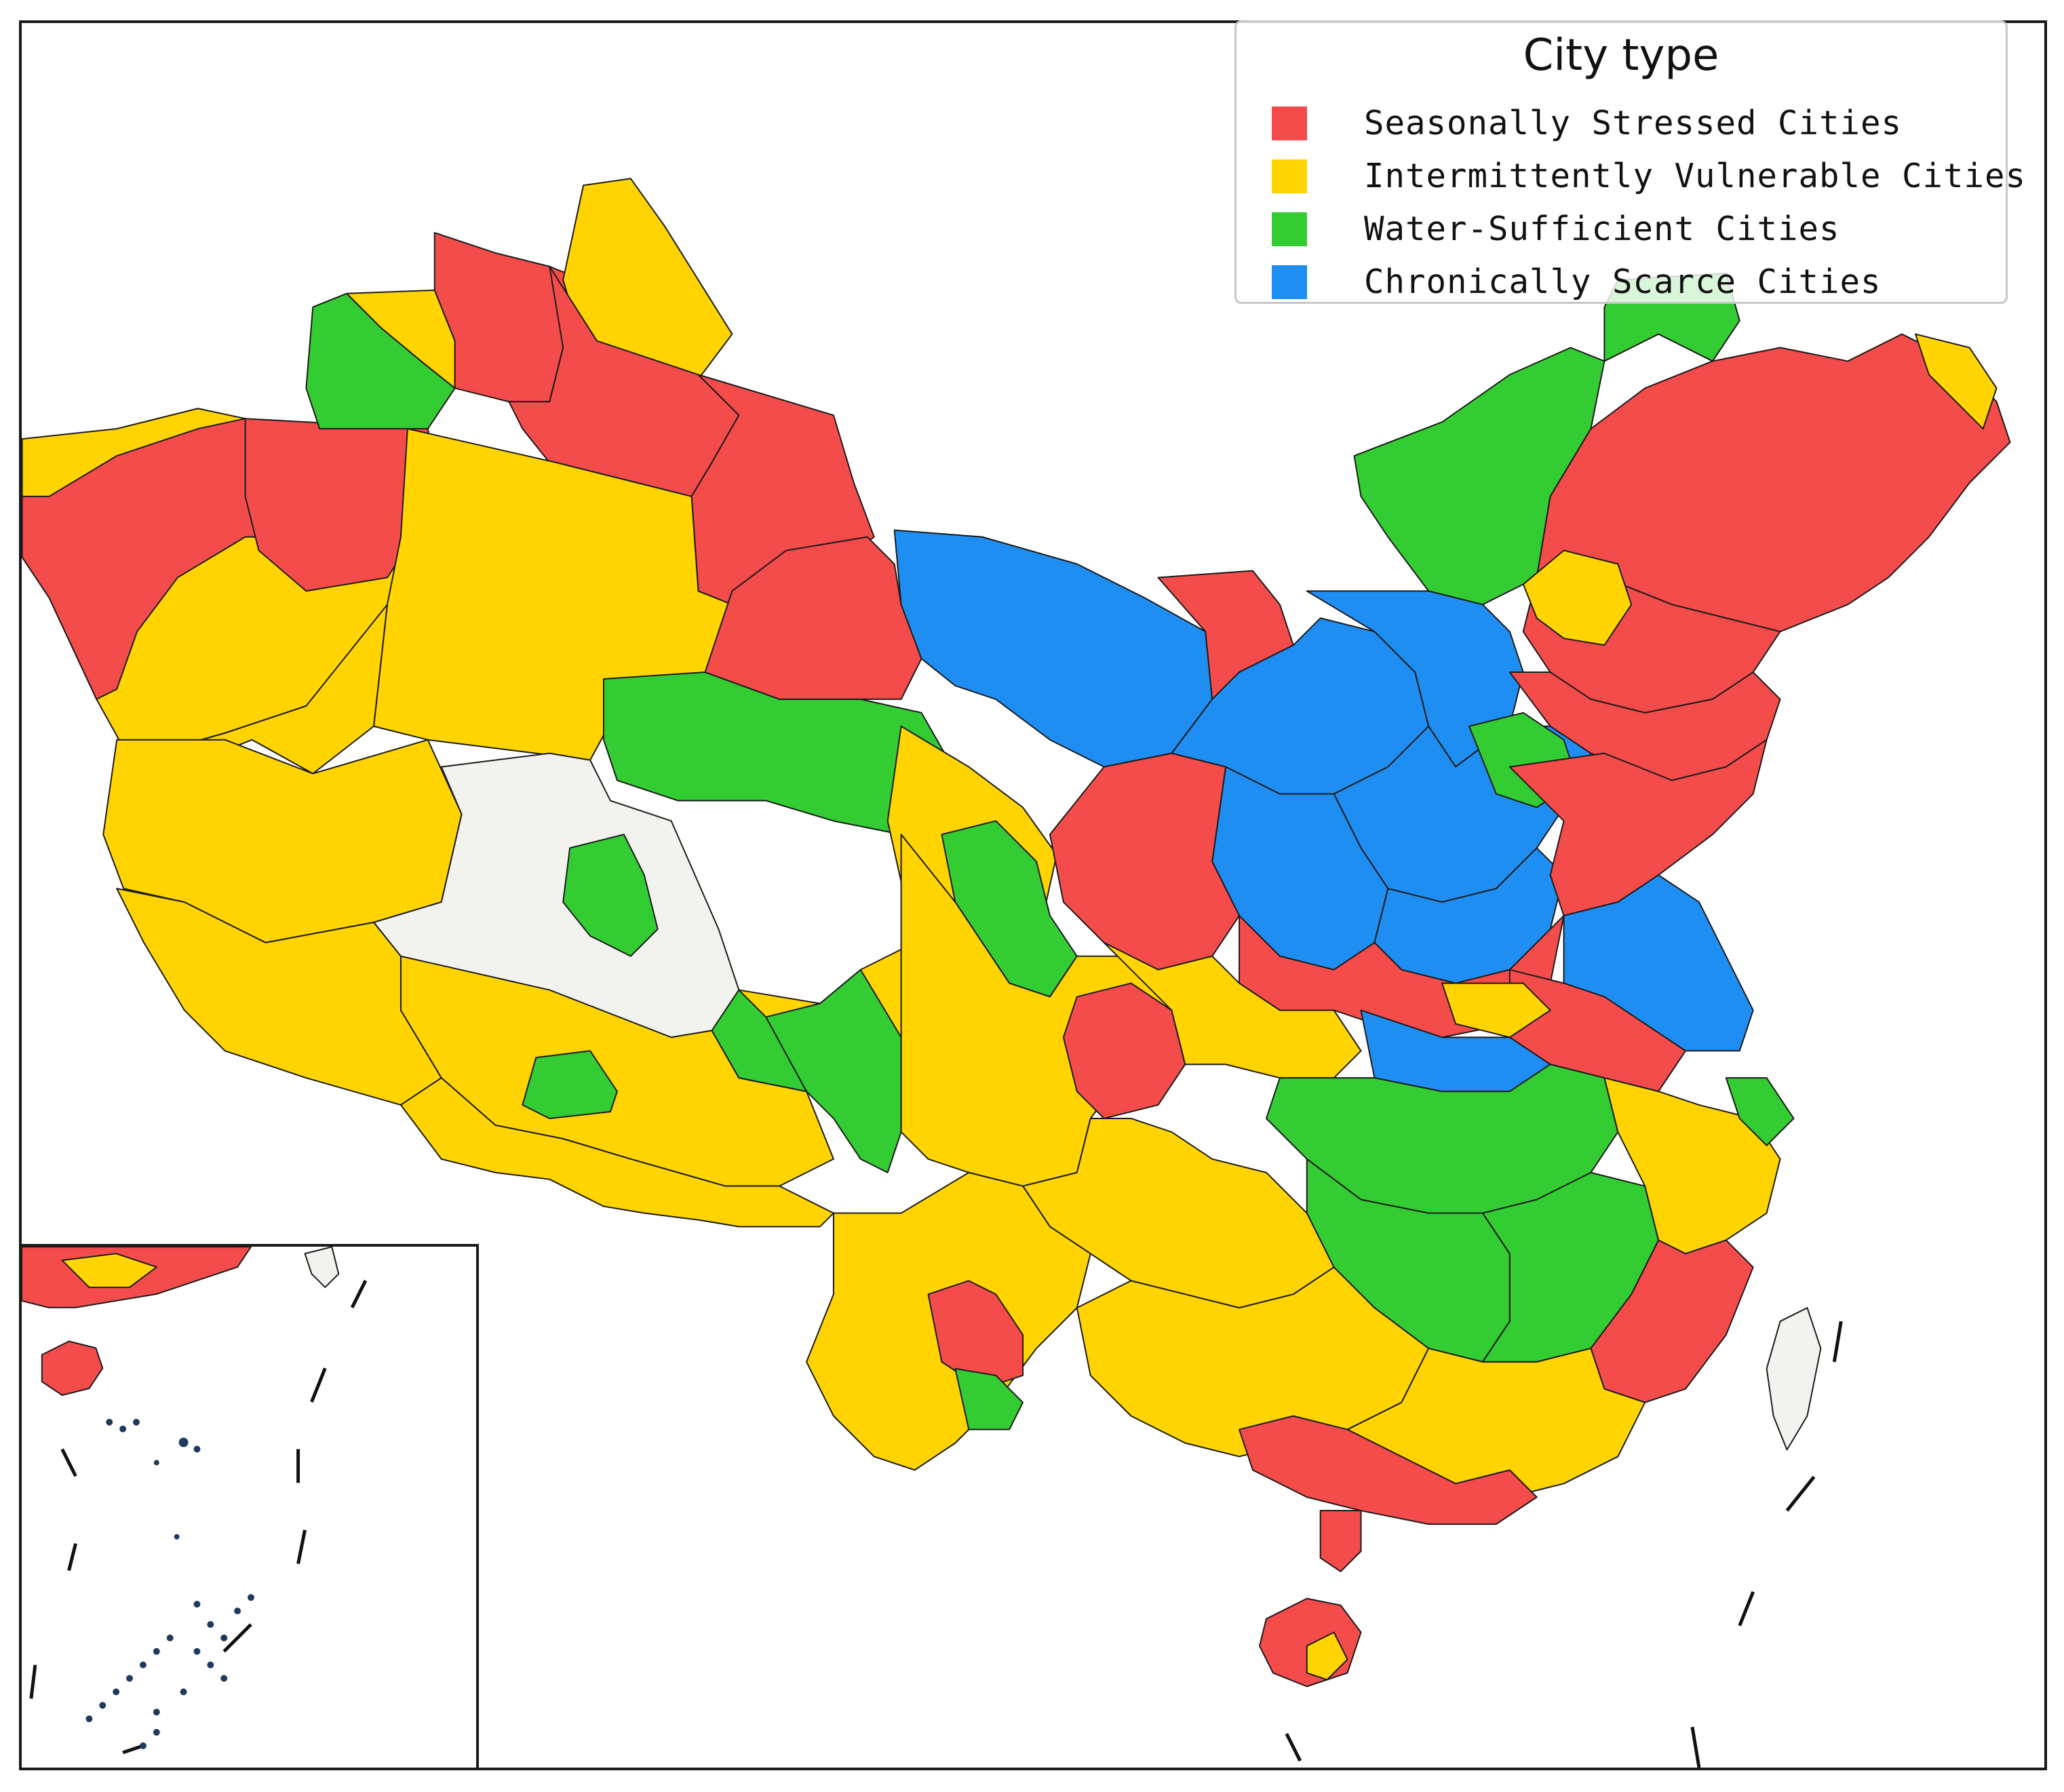 The height and width of the screenshot is (1792, 2064). I want to click on south-china-sea-inset, so click(251, 1506).